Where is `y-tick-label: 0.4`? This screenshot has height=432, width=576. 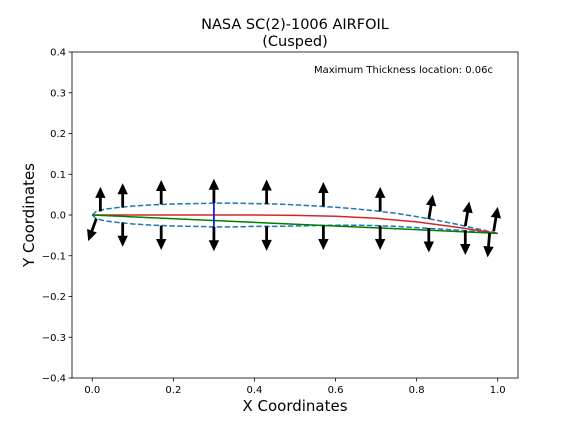
y-tick-label: 0.4 is located at coordinates (58, 53).